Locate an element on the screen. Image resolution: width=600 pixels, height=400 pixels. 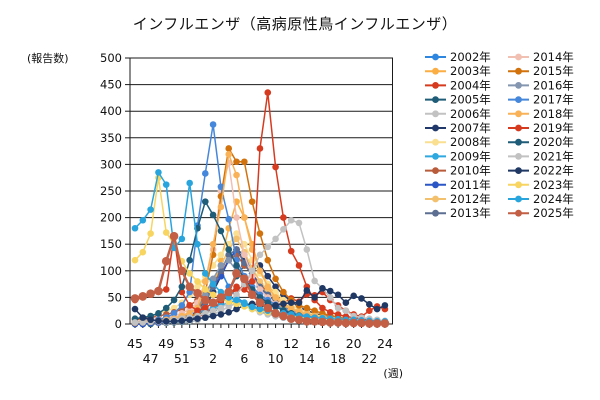
data-point-2021年-w9 is located at coordinates (268, 247).